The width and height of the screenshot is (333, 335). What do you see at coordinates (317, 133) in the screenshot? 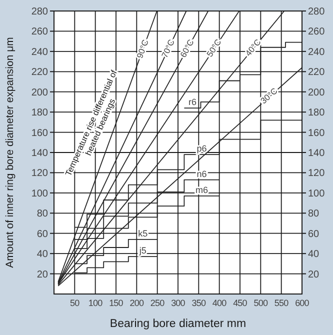
I see `y2-tick-label: 160` at bounding box center [317, 133].